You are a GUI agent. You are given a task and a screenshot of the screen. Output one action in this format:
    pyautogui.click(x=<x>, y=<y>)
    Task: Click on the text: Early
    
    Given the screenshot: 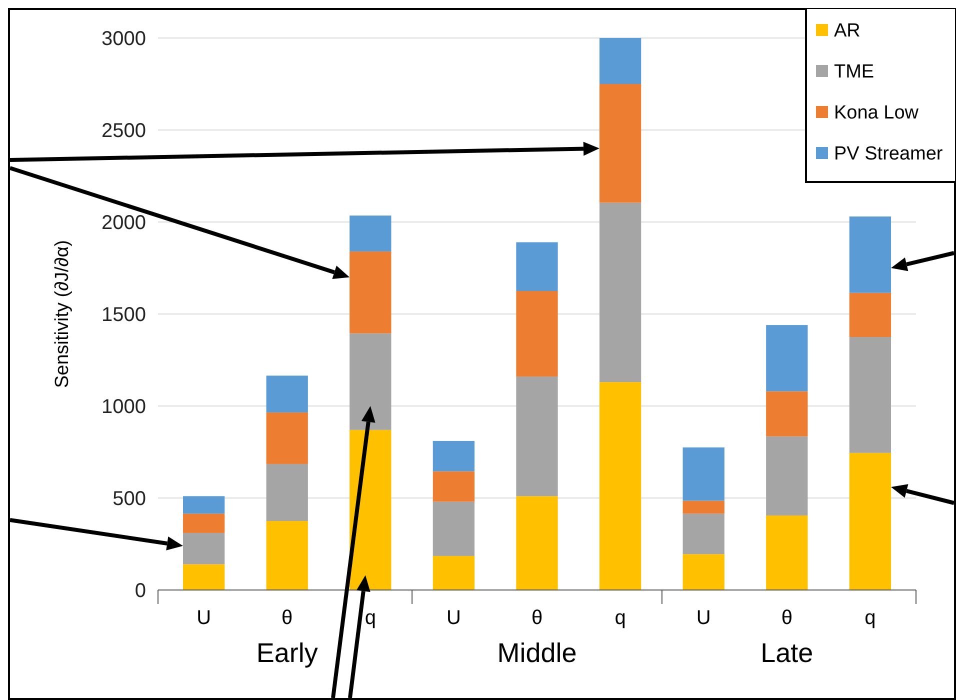 What is the action you would take?
    pyautogui.click(x=287, y=653)
    